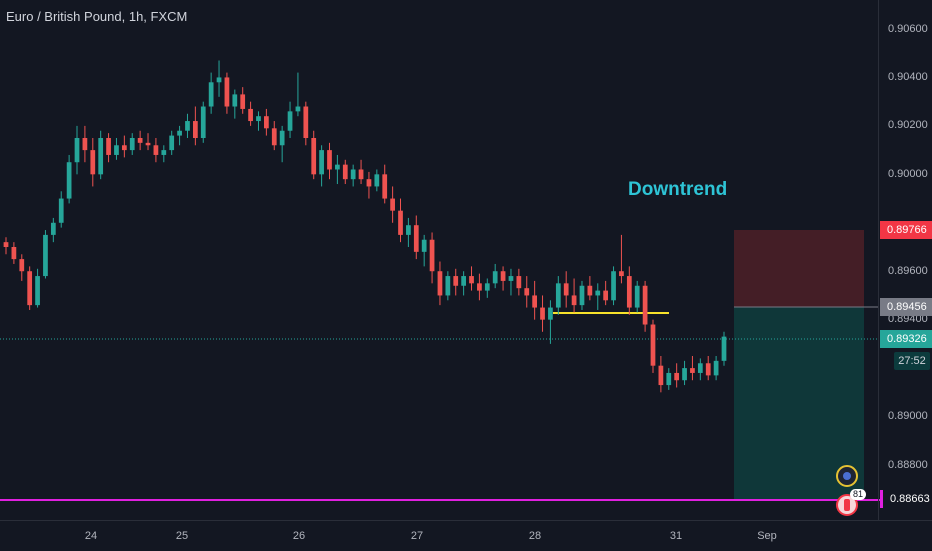 Image resolution: width=932 pixels, height=551 pixels. What do you see at coordinates (676, 536) in the screenshot?
I see `time-tick: 31` at bounding box center [676, 536].